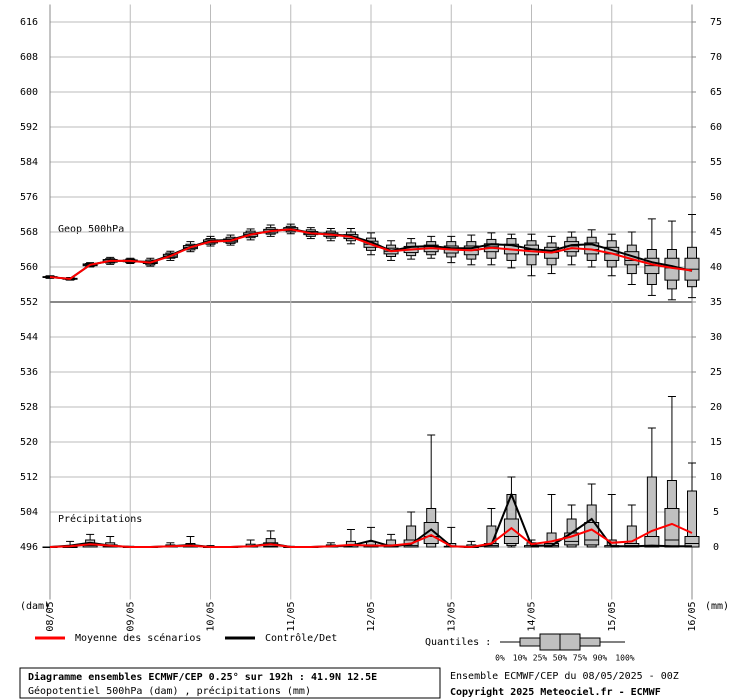  What do you see at coordinates (29, 127) in the screenshot?
I see `y-tick-label: 592` at bounding box center [29, 127].